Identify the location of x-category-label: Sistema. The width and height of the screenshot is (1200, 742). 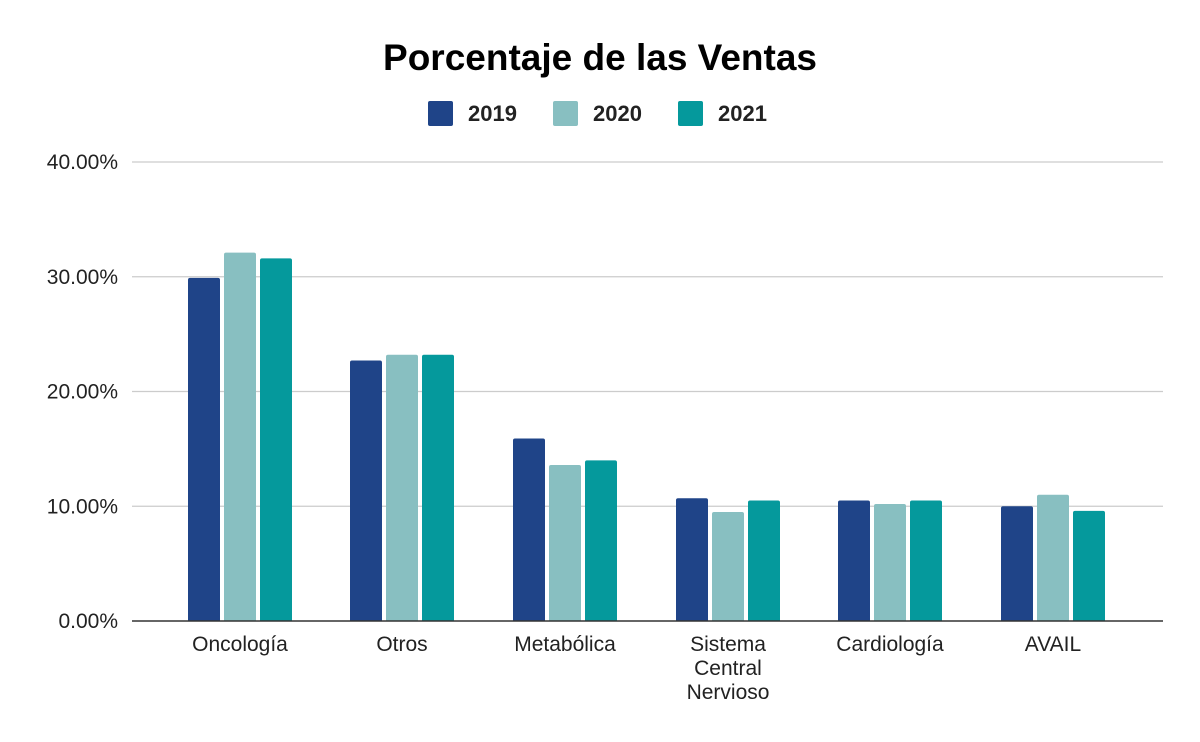
(728, 644).